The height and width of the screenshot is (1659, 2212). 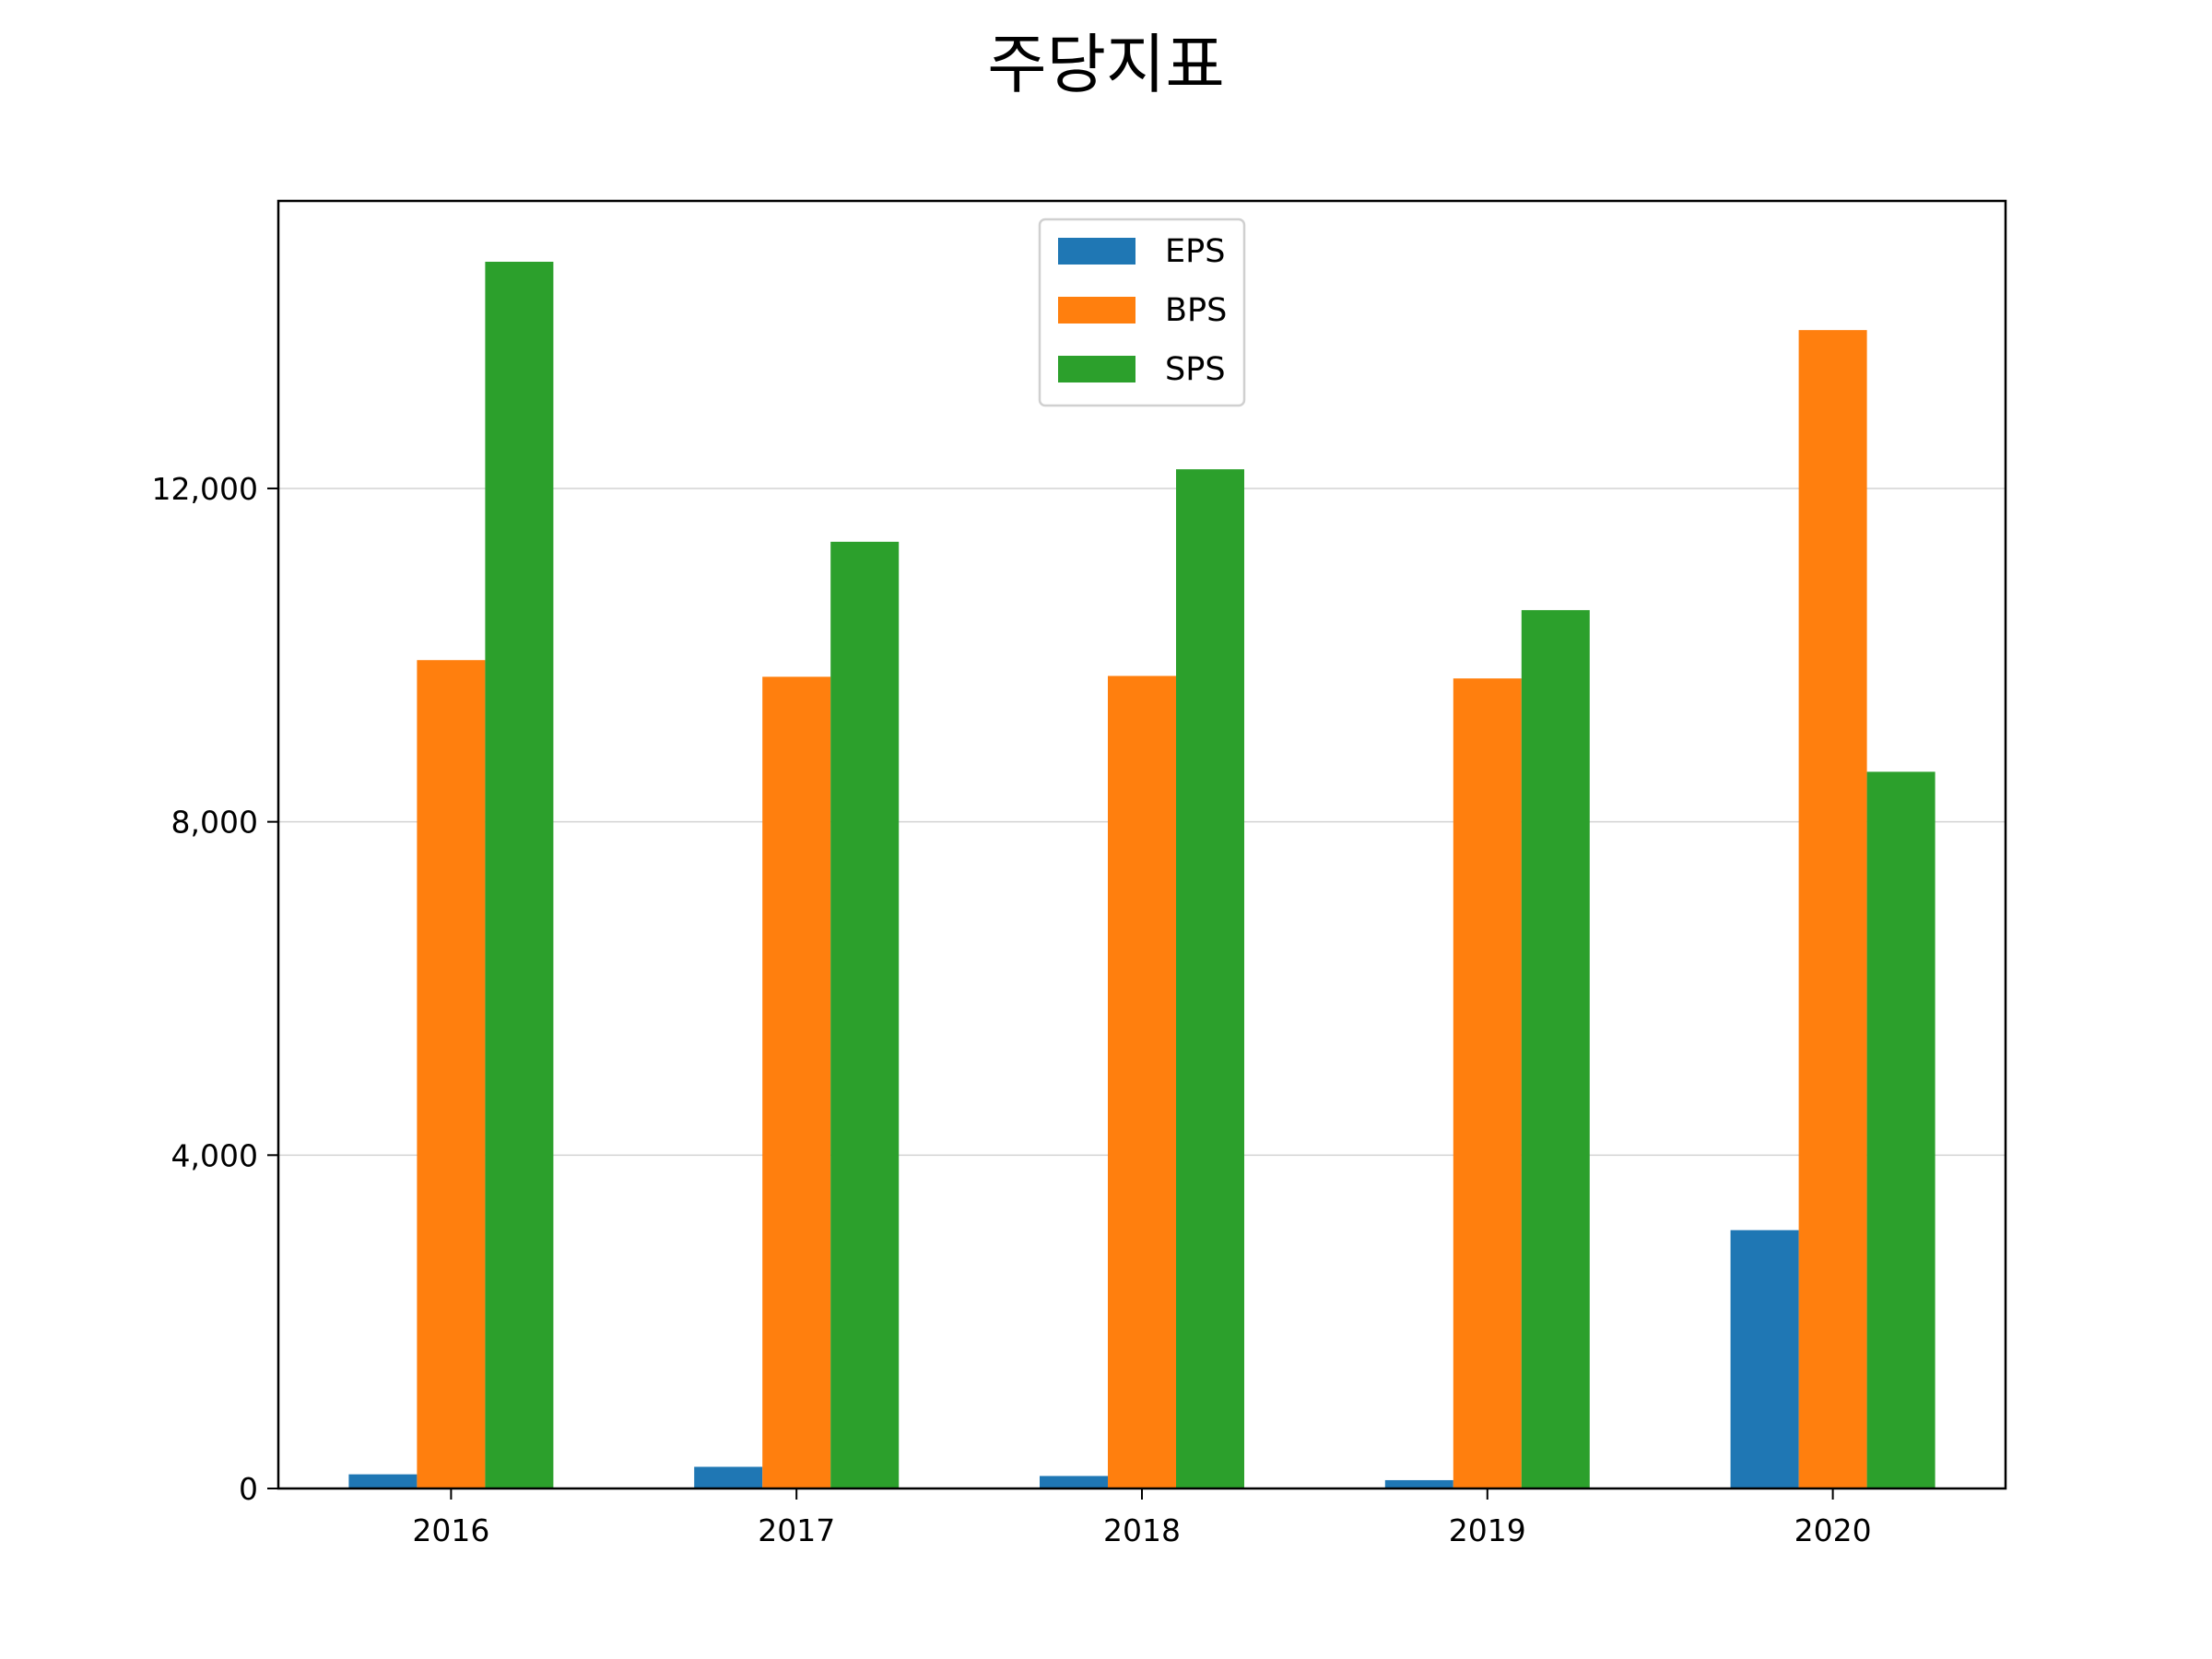 I want to click on legend-swatch-sps, so click(x=1096, y=369).